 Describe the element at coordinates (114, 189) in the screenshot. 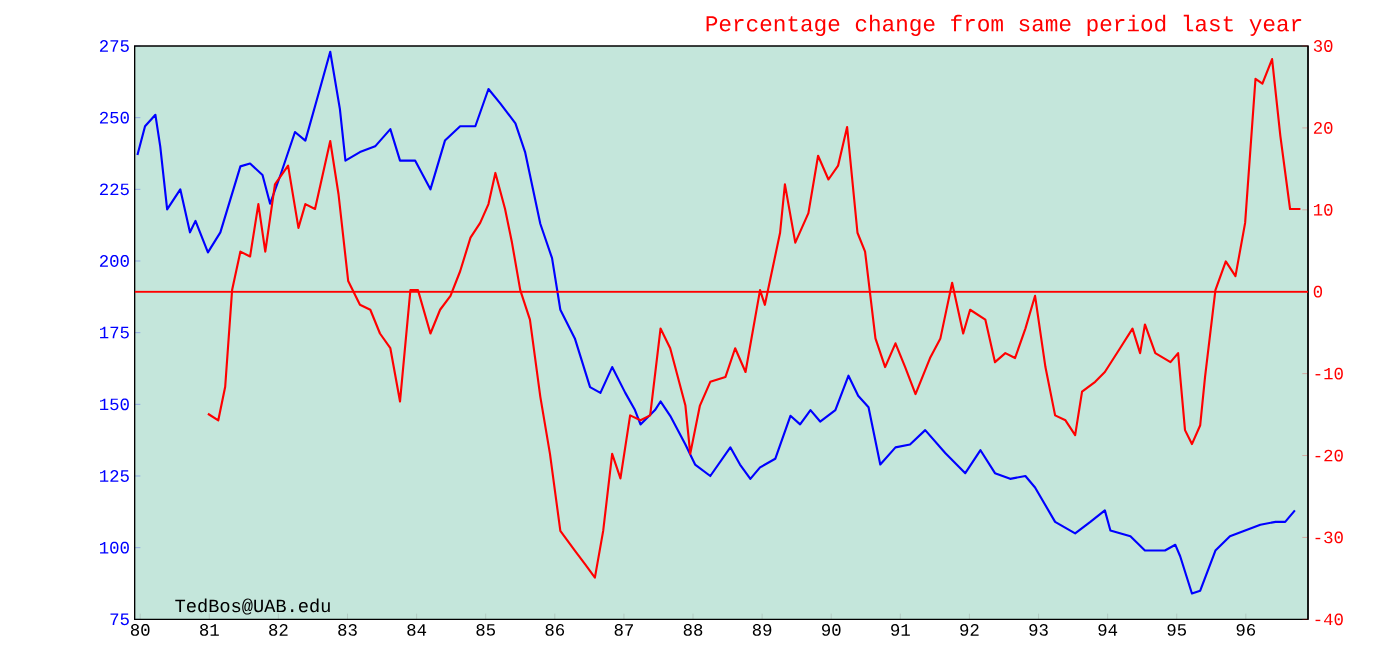

I see `y-tick-label: 225` at that location.